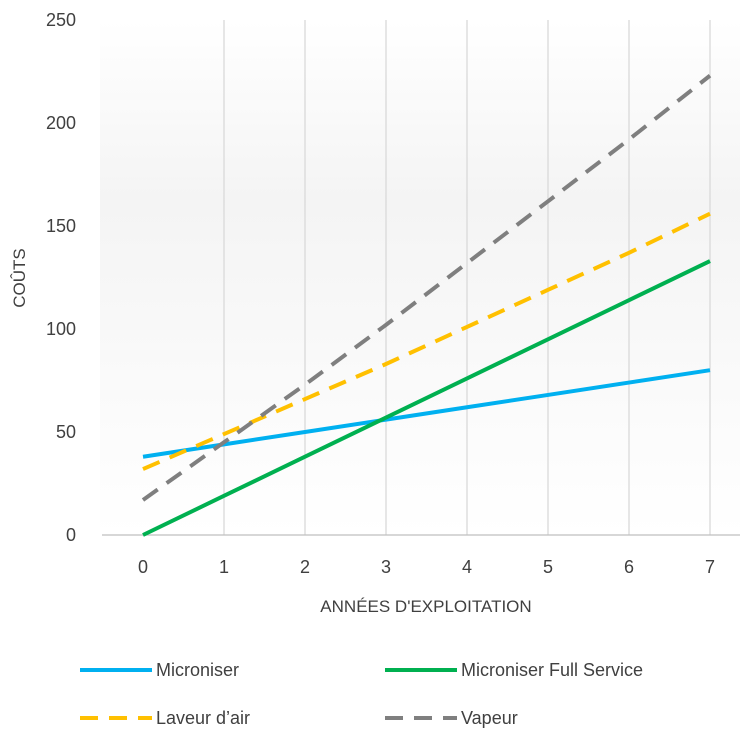  Describe the element at coordinates (386, 567) in the screenshot. I see `x-tick-label: 3` at that location.